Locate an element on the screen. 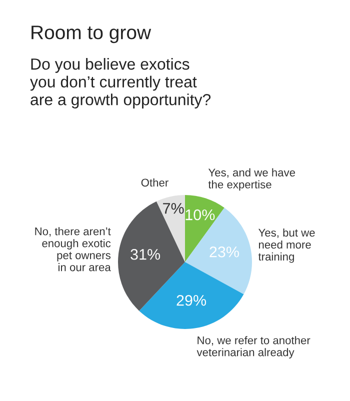 This screenshot has height=401, width=350. data-label: 29% is located at coordinates (191, 300).